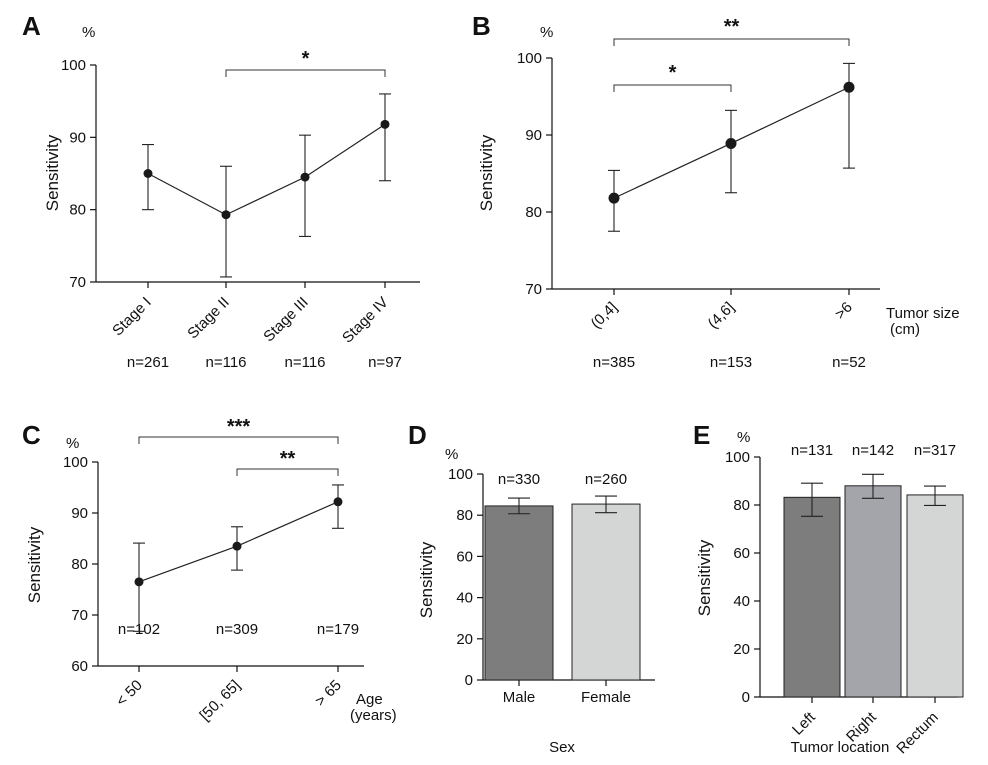 The height and width of the screenshot is (765, 988). I want to click on x-tick-label: Stage II, so click(208, 318).